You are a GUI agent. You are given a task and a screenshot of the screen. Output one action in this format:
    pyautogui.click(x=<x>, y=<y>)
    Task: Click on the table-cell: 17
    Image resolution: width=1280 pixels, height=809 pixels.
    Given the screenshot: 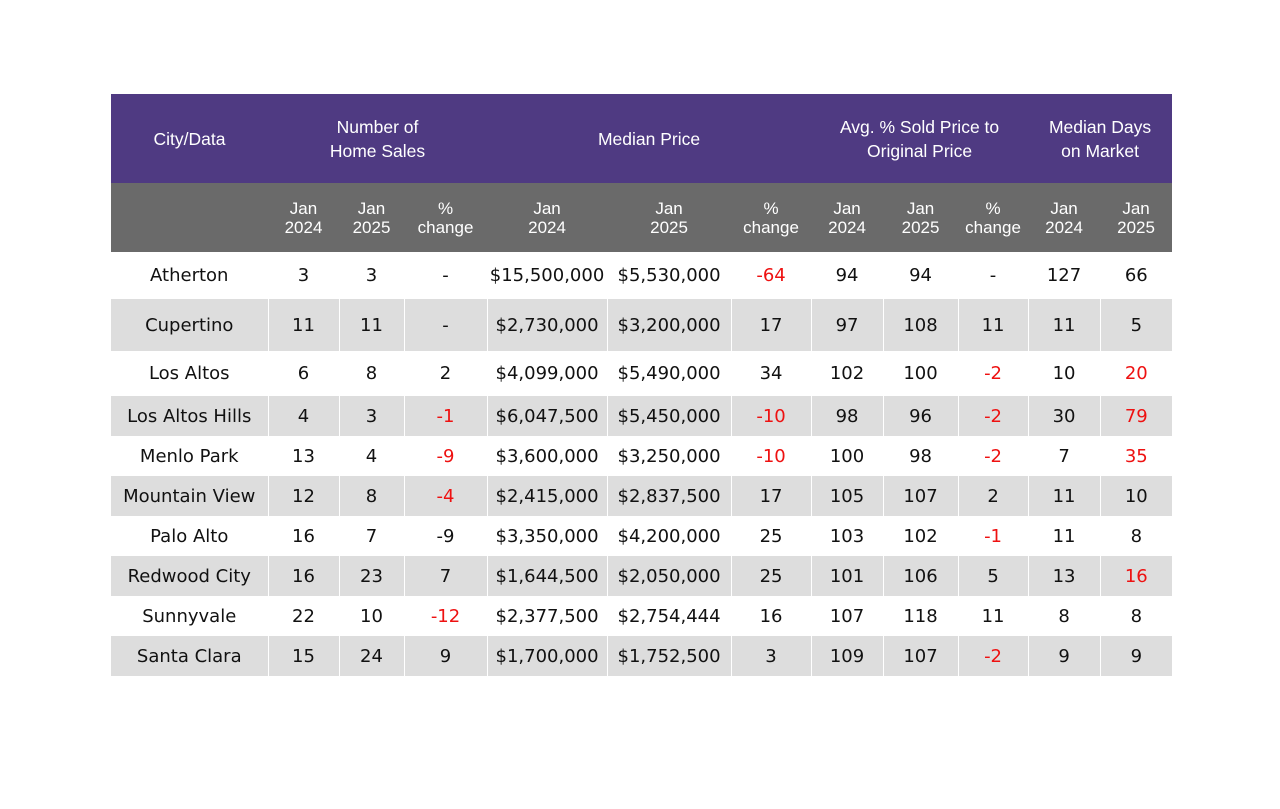 What is the action you would take?
    pyautogui.click(x=771, y=325)
    